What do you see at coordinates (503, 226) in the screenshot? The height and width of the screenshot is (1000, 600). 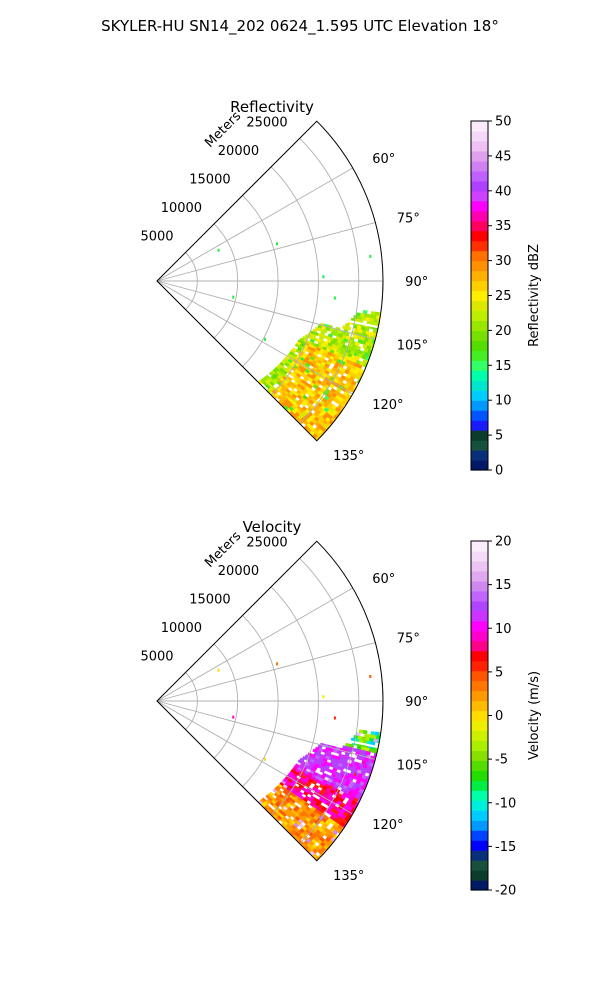 I see `colorbar-tick-label: 35` at bounding box center [503, 226].